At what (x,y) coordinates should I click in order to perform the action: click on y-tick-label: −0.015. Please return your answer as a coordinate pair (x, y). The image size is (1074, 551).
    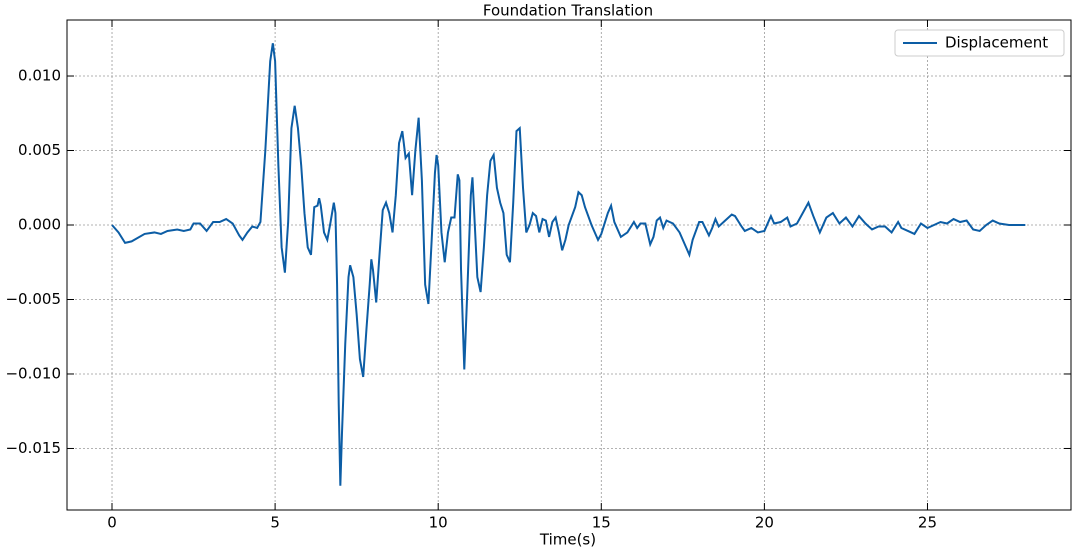
    Looking at the image, I should click on (33, 448).